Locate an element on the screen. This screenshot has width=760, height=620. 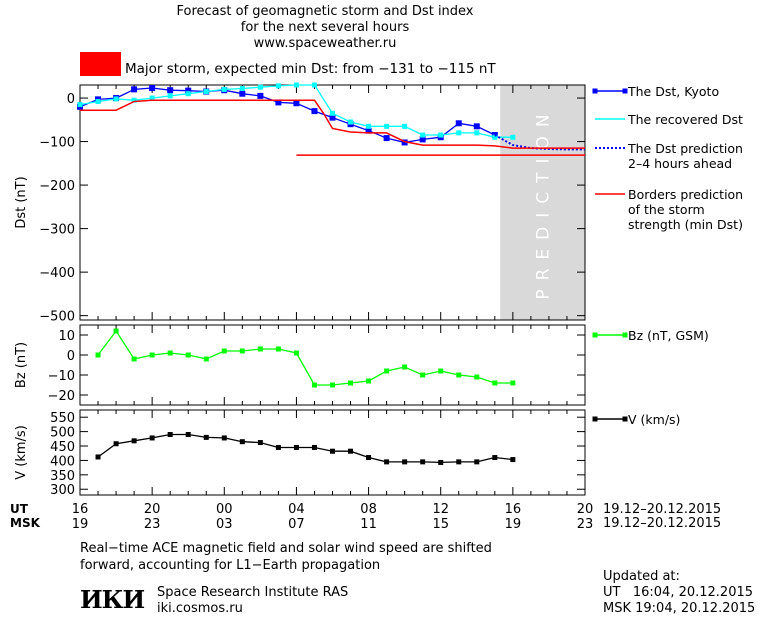
ut-tick-label: 20 is located at coordinates (585, 509).